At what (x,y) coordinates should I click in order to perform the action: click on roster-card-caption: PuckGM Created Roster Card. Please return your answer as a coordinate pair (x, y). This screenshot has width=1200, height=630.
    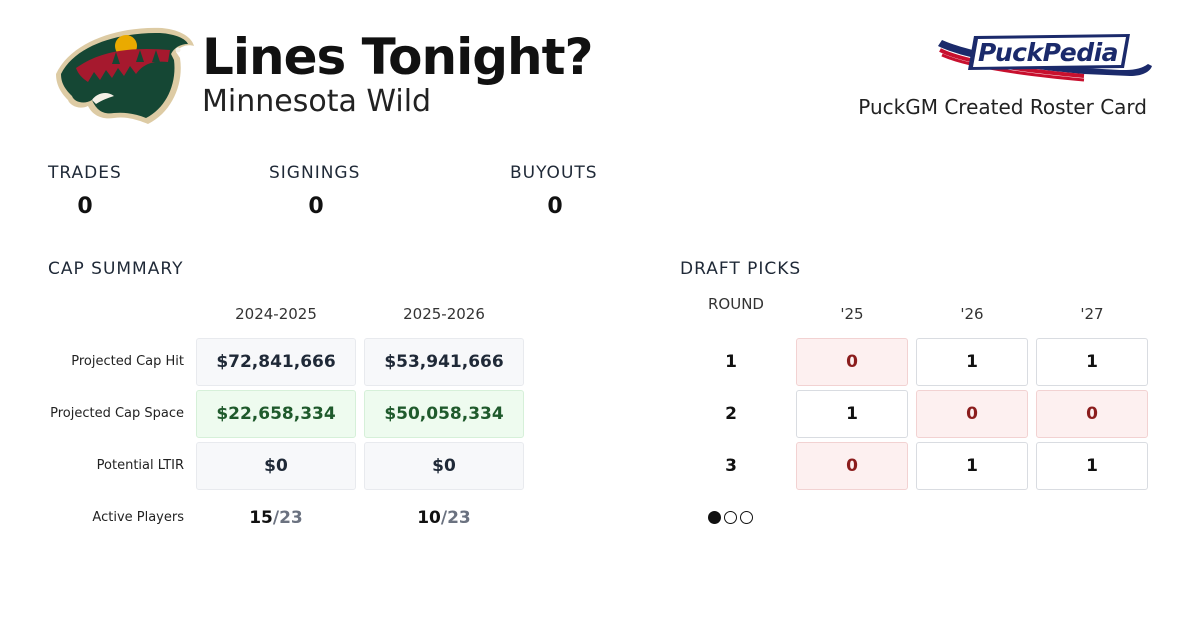
    Looking at the image, I should click on (1002, 107).